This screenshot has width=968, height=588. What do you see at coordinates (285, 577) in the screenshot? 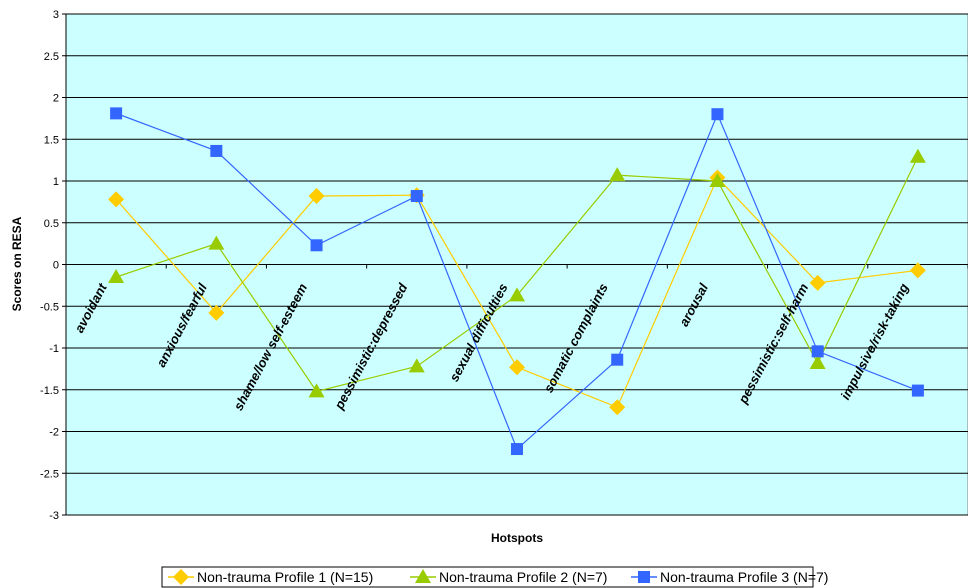
I see `legend-entry: Non-trauma Profile 1 (N=15)` at bounding box center [285, 577].